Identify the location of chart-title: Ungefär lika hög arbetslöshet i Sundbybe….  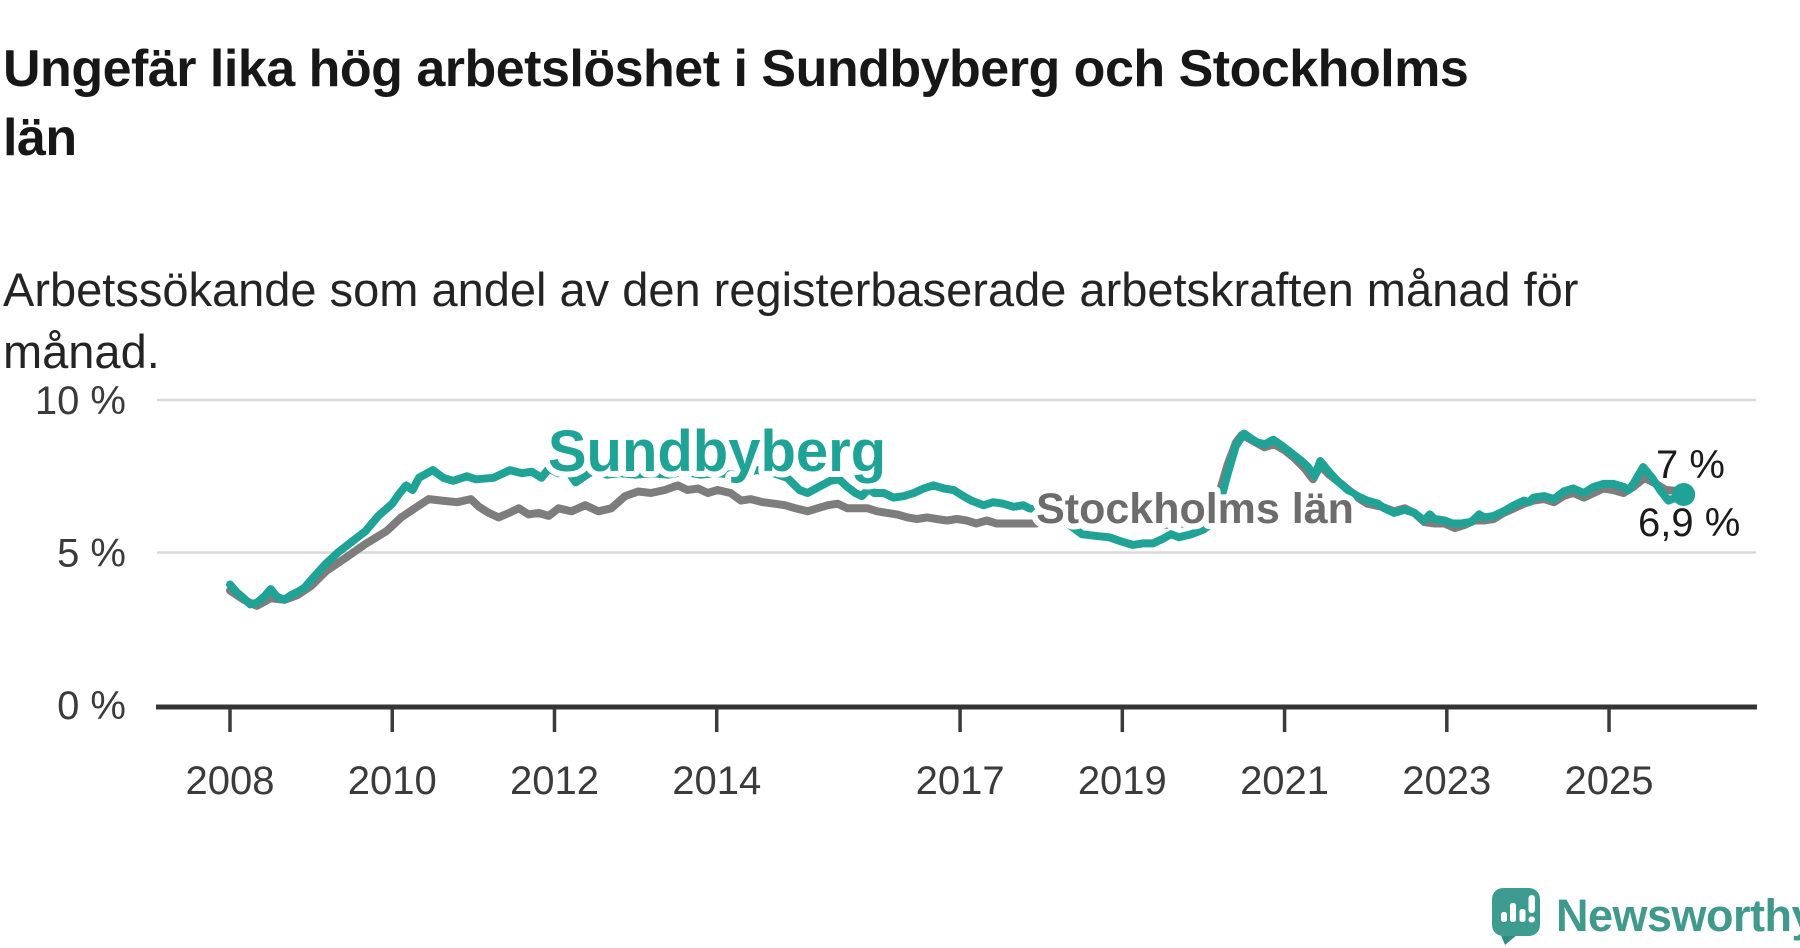
(736, 103).